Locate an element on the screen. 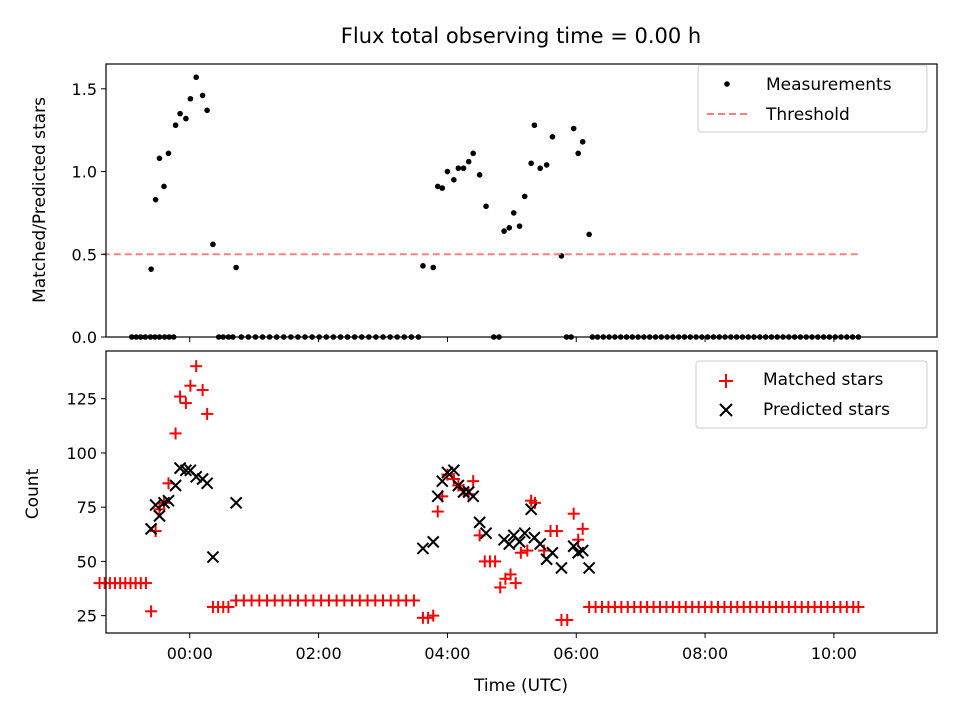 This screenshot has height=720, width=960. x-tick-label: 10:00 is located at coordinates (834, 653).